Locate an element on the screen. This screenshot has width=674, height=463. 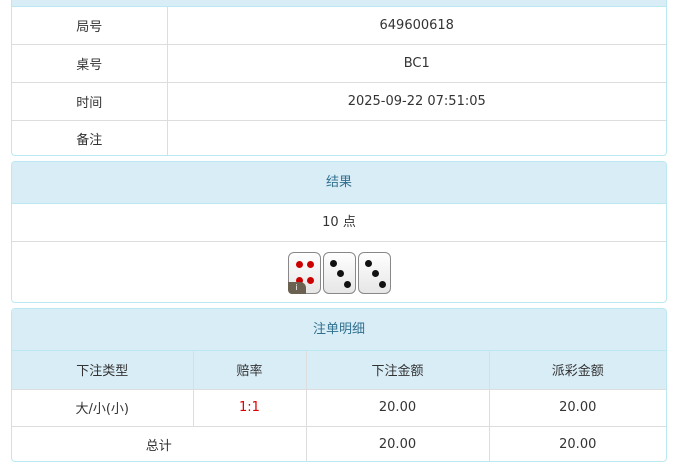
info-badge-icon: i is located at coordinates (296, 287).